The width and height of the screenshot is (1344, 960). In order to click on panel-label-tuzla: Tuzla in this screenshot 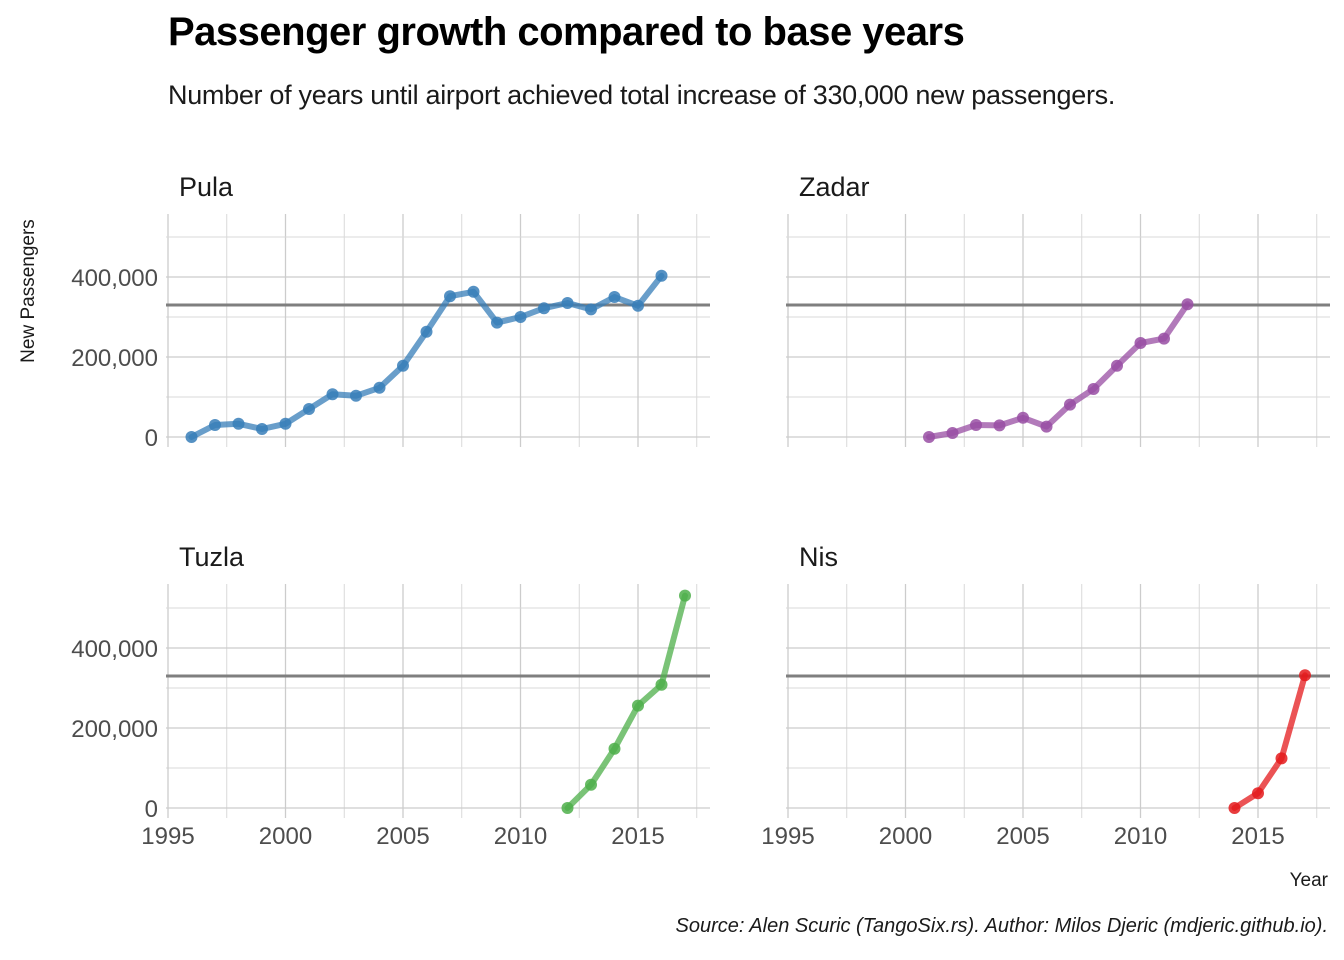, I will do `click(212, 557)`.